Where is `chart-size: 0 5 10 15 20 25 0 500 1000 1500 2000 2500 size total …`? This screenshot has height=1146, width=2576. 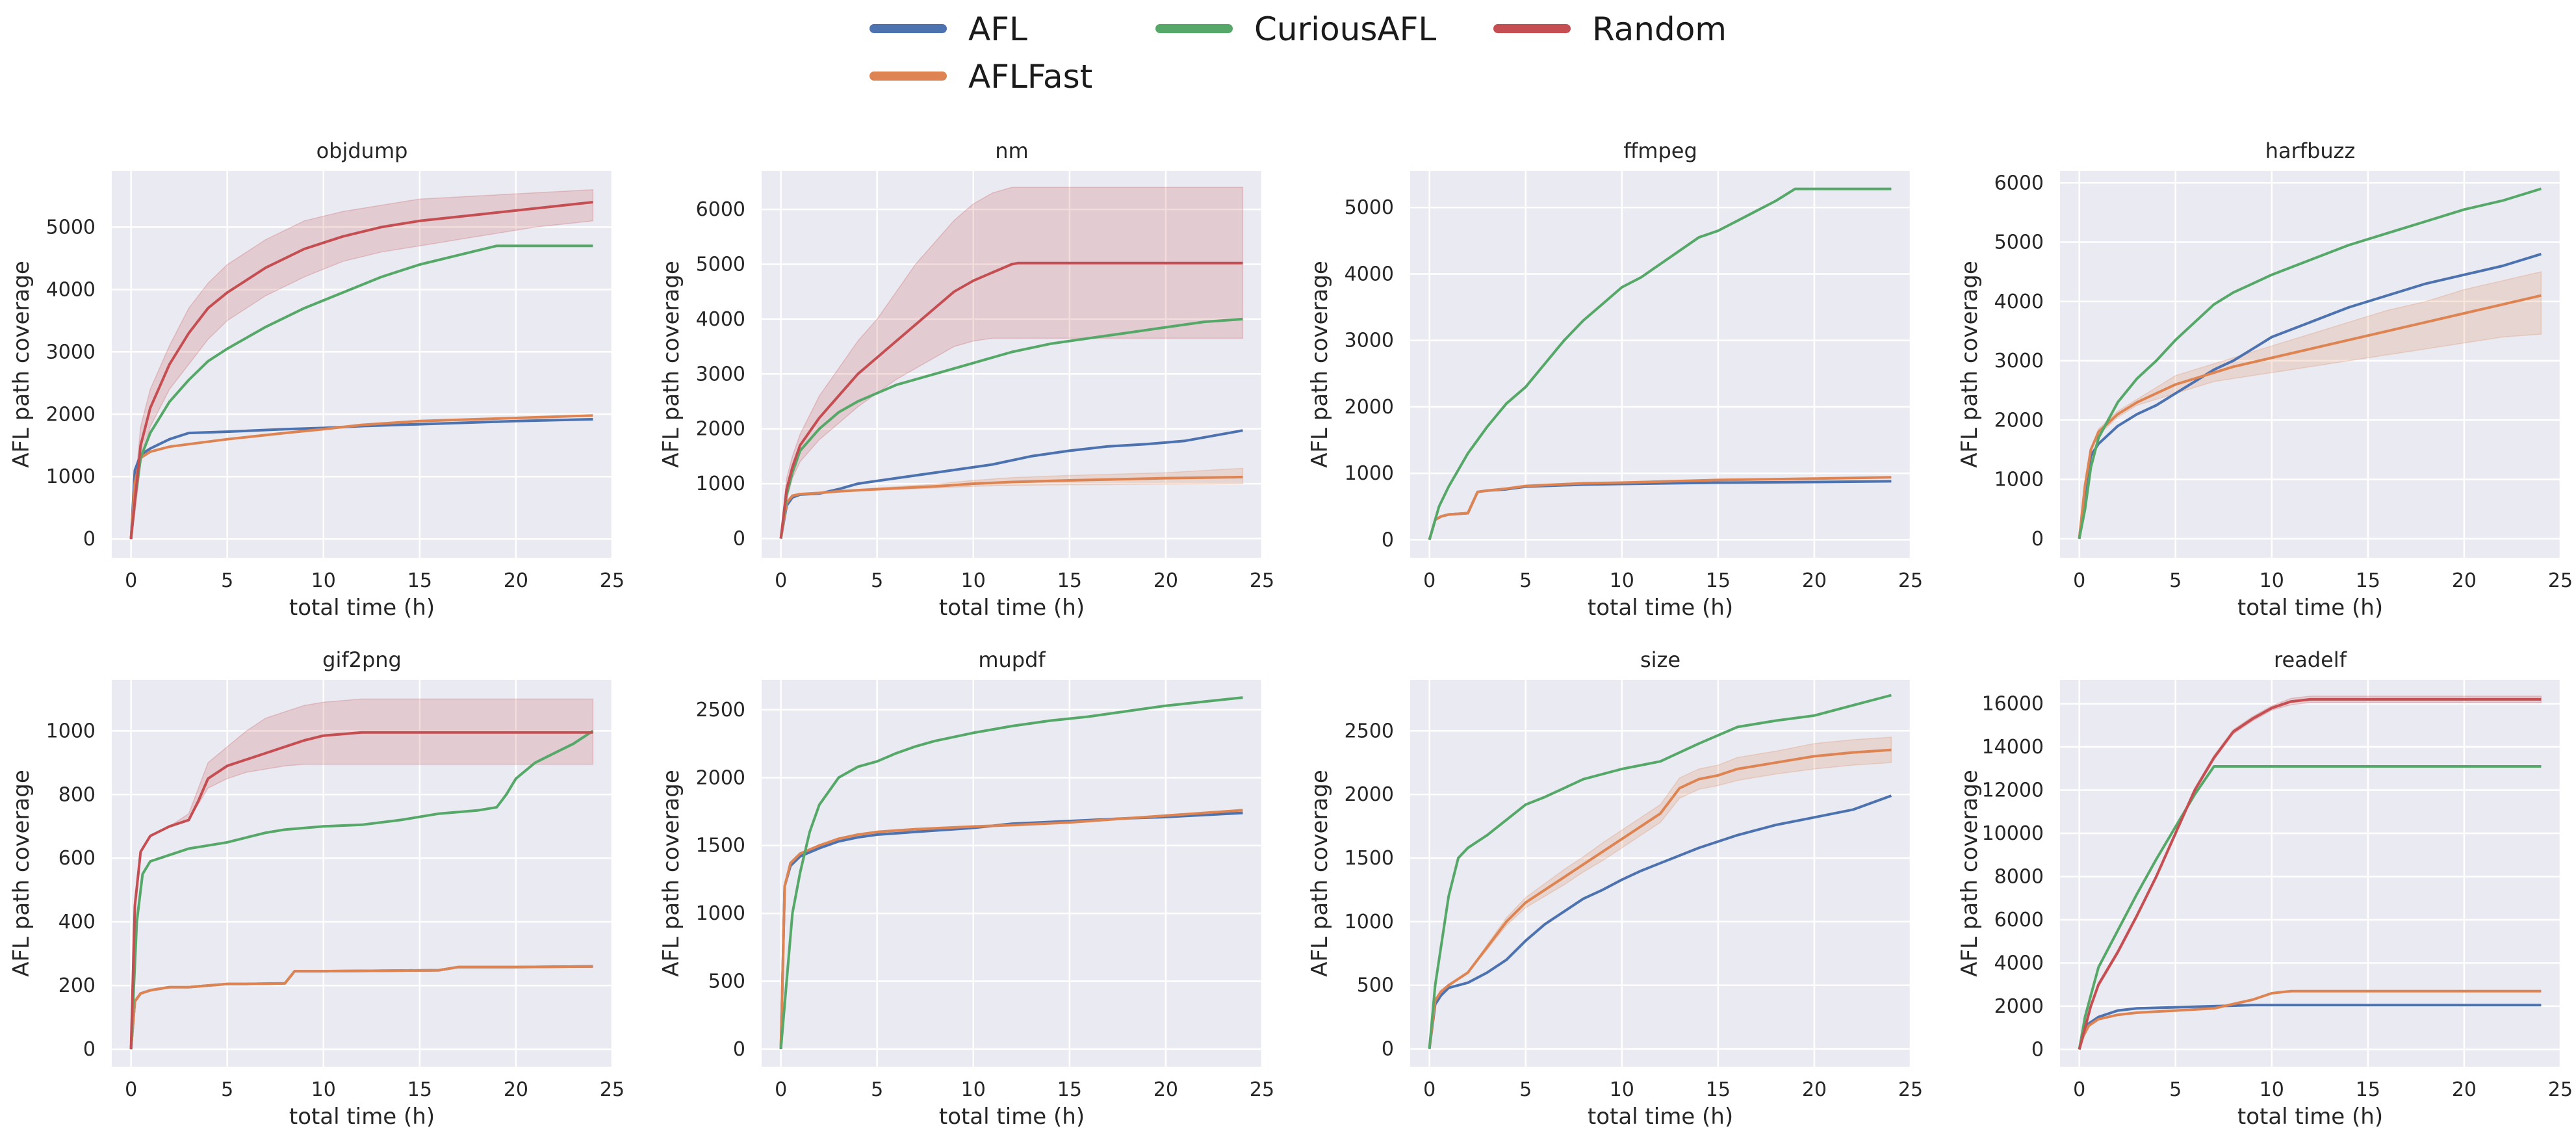
chart-size: 0 5 10 15 20 25 0 500 1000 1500 2000 2500 size total … is located at coordinates (1615, 888).